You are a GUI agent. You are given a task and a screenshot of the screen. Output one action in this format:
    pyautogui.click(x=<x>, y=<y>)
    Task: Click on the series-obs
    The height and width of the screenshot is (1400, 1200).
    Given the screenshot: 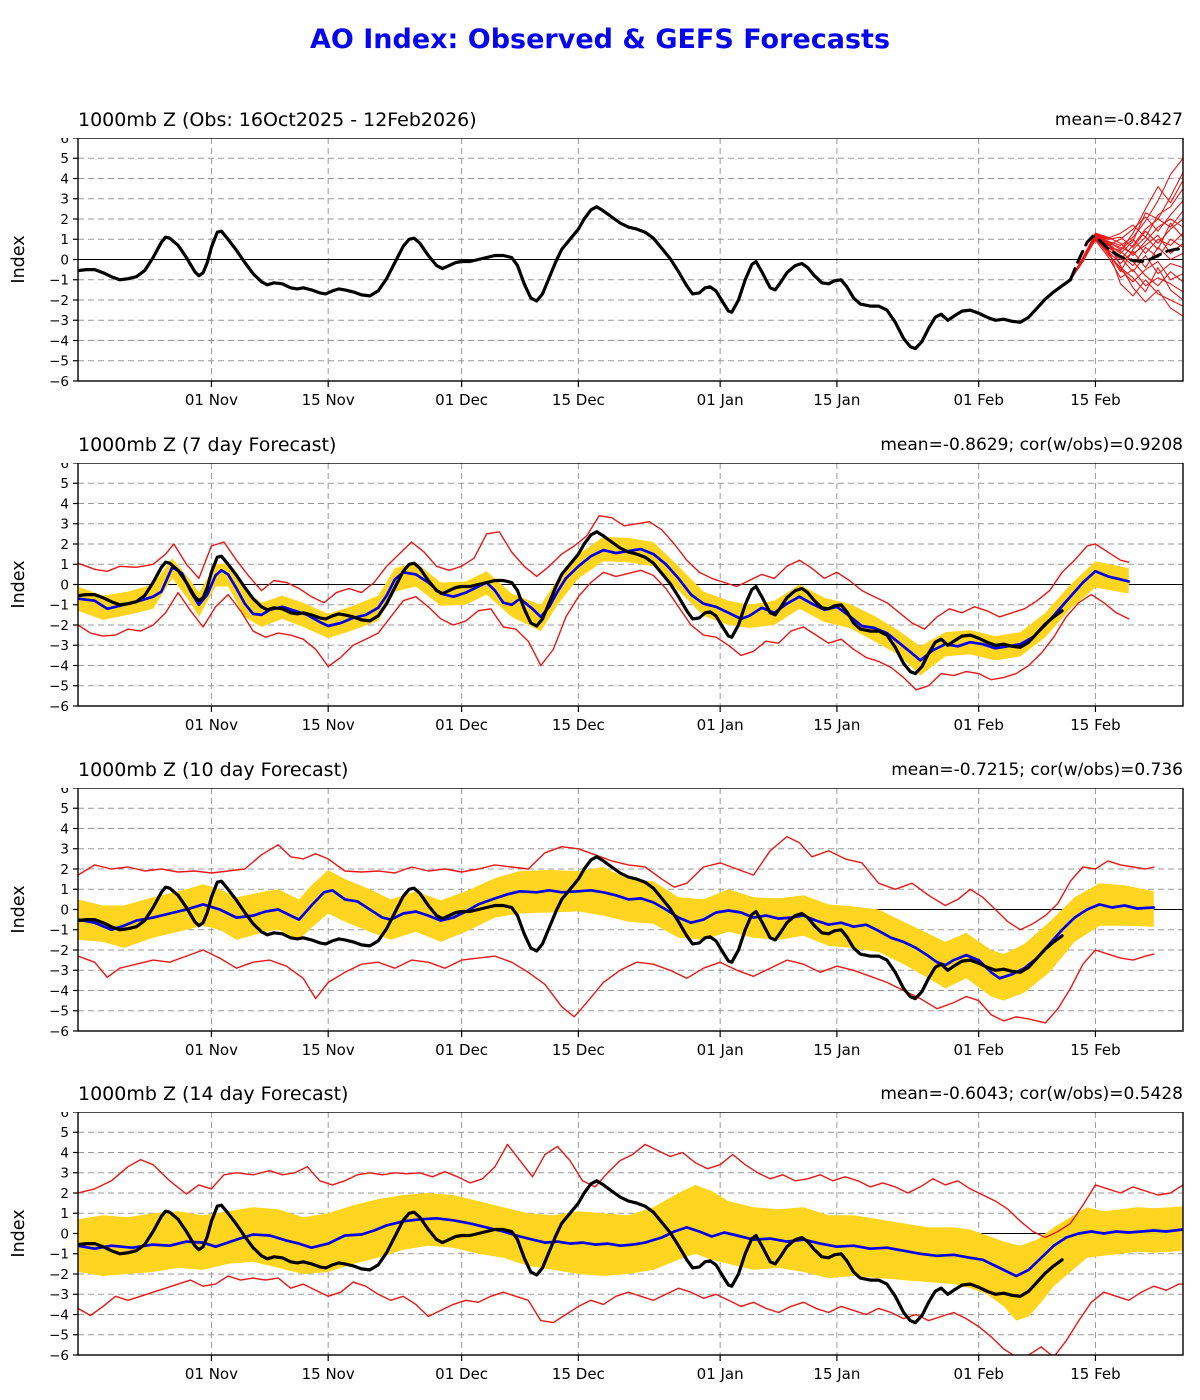 What is the action you would take?
    pyautogui.click(x=630, y=254)
    